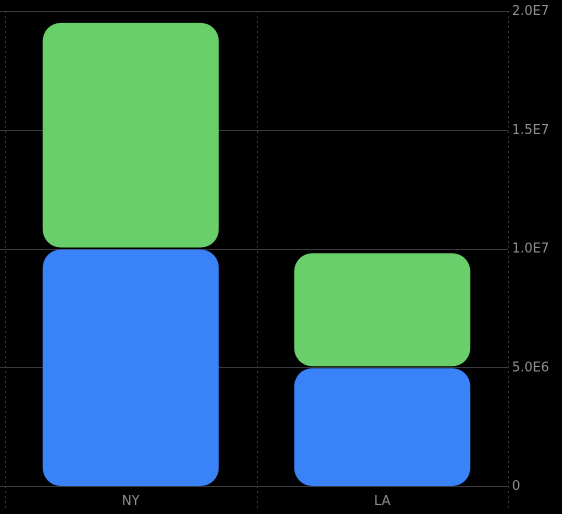 The height and width of the screenshot is (514, 562). What do you see at coordinates (382, 501) in the screenshot?
I see `x-tick-label: LA` at bounding box center [382, 501].